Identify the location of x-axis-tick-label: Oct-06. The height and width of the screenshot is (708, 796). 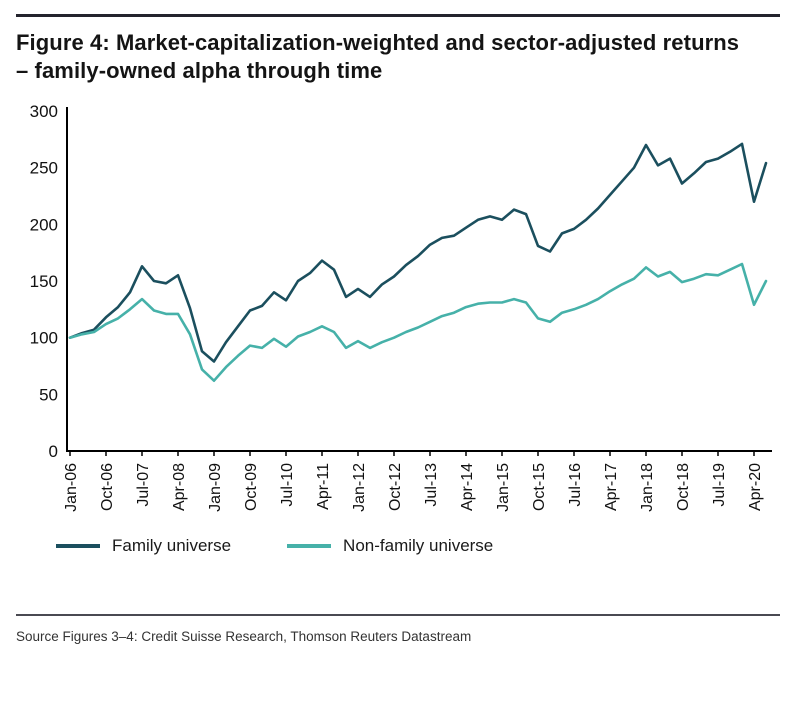
(107, 487).